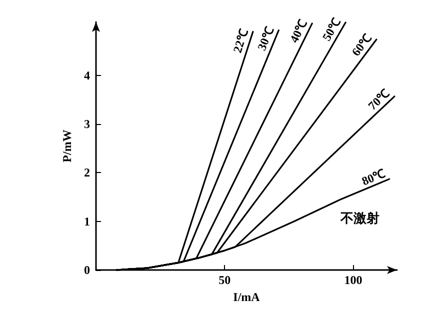  I want to click on y-axis-title: P/mW, so click(67, 146).